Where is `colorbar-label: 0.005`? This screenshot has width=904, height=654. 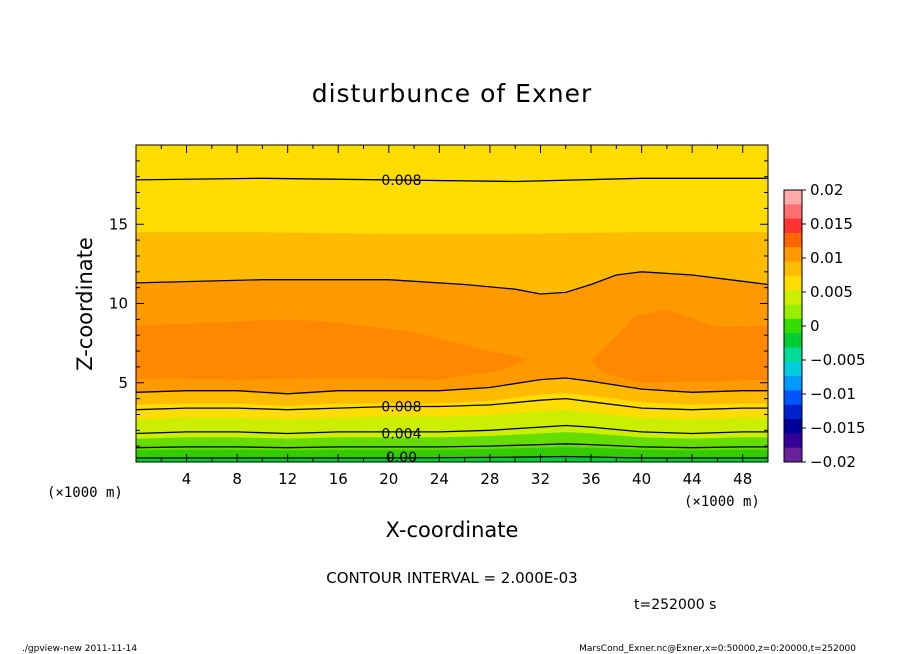 colorbar-label: 0.005 is located at coordinates (831, 292).